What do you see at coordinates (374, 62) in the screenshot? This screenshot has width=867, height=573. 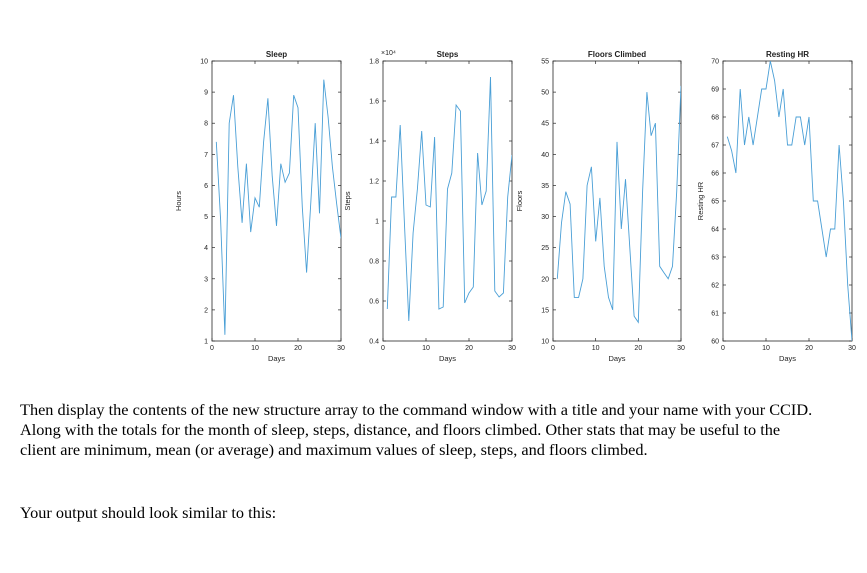 I see `y-tick-label: 1.8` at bounding box center [374, 62].